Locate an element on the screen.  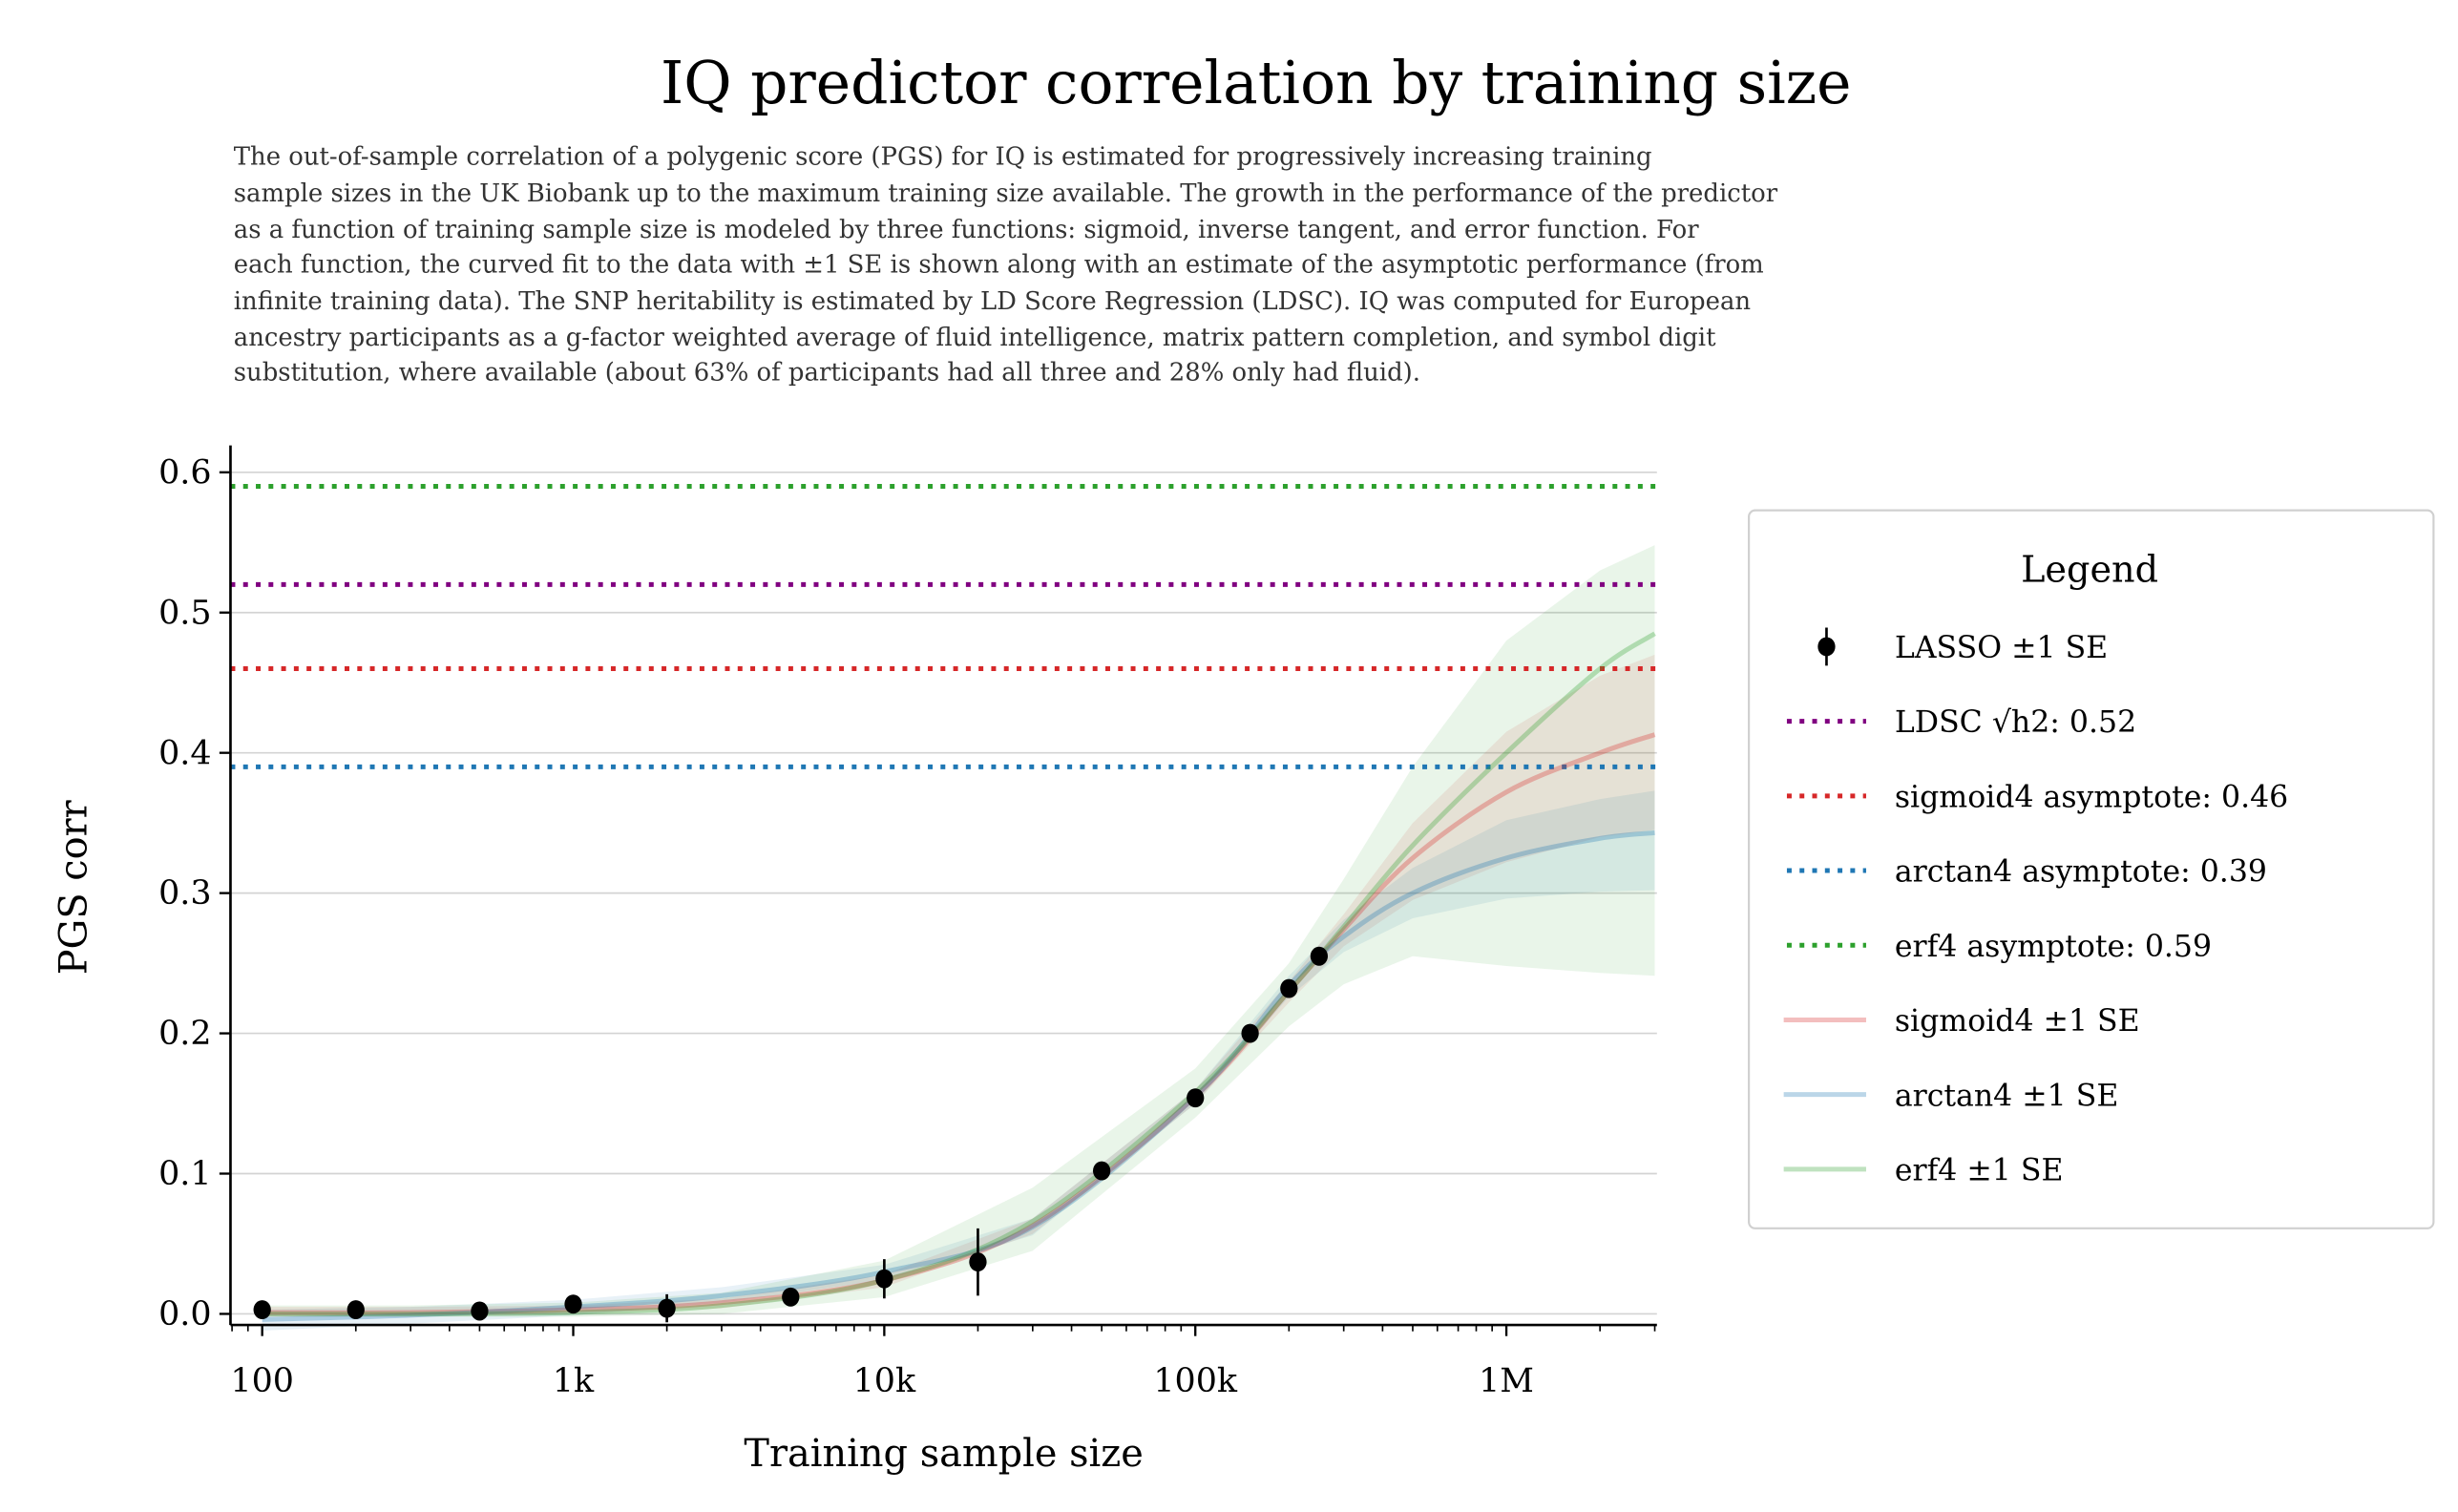
y-tick-label: 0.1 is located at coordinates (184, 1174).